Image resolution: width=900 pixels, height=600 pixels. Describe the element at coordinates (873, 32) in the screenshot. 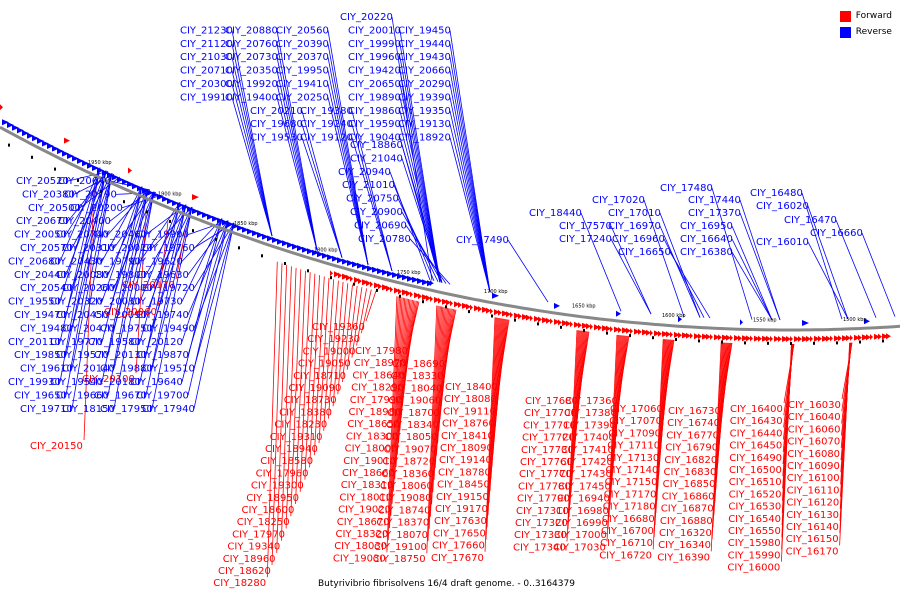

I see `legend-label-reverse: Reverse` at that location.